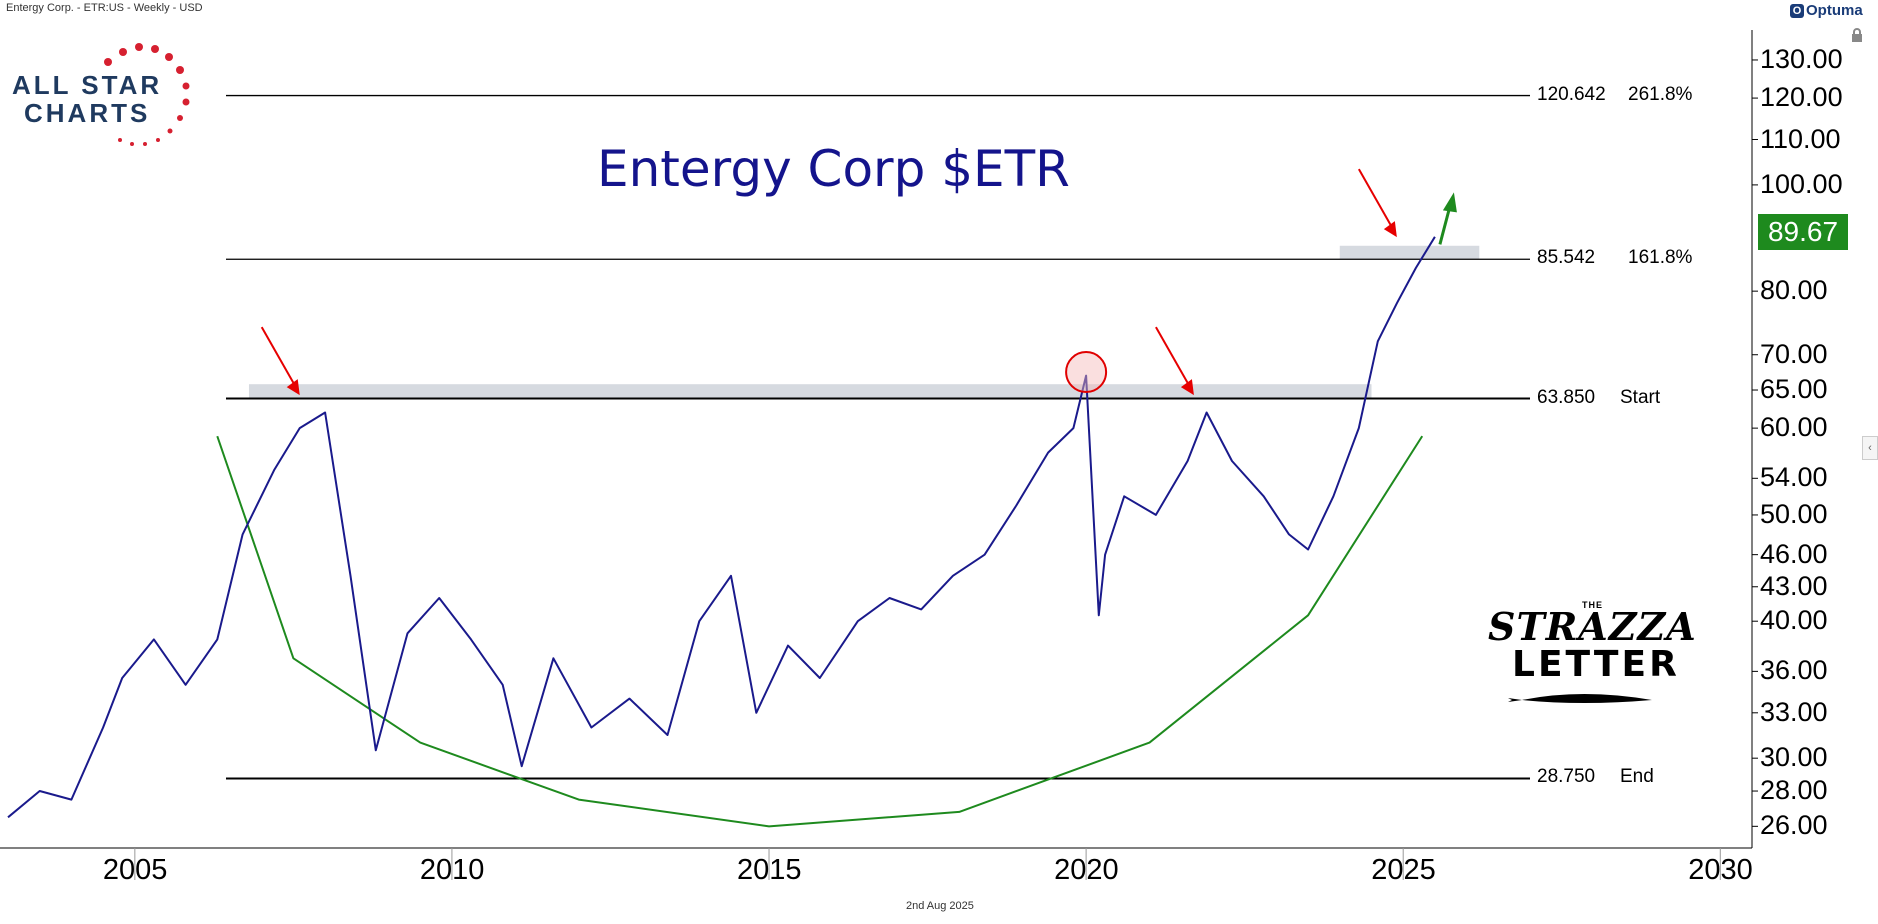  What do you see at coordinates (1857, 35) in the screenshot?
I see `lock-icon` at bounding box center [1857, 35].